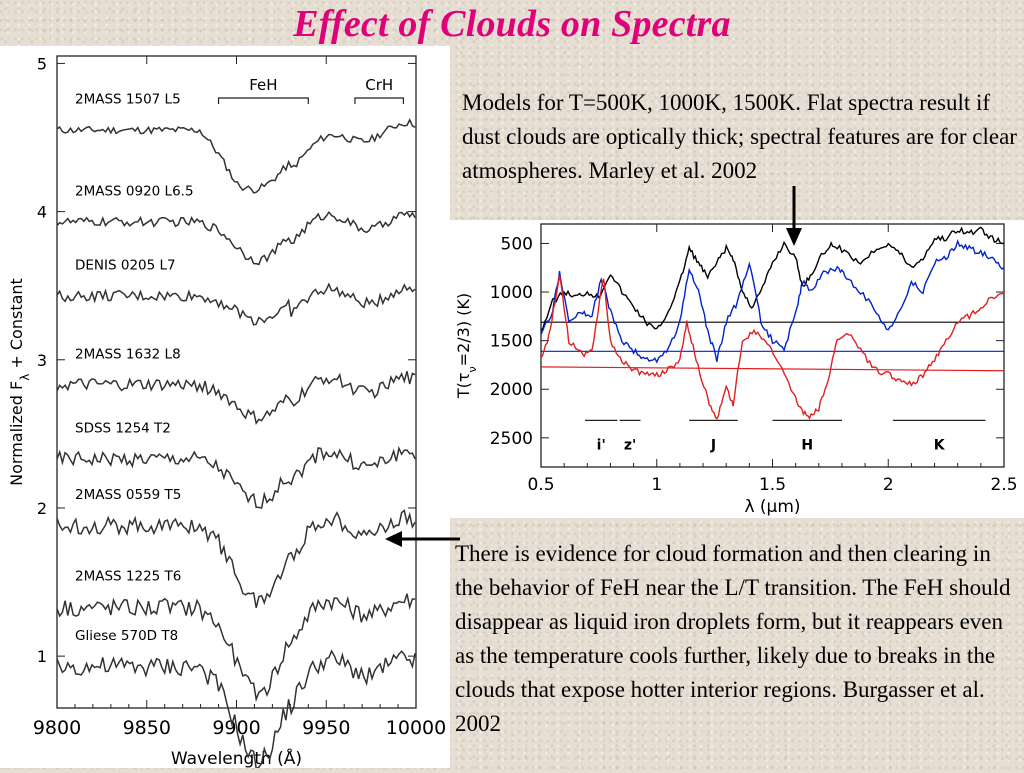 This screenshot has height=773, width=1024. I want to click on left-arrow-icon, so click(422, 539).